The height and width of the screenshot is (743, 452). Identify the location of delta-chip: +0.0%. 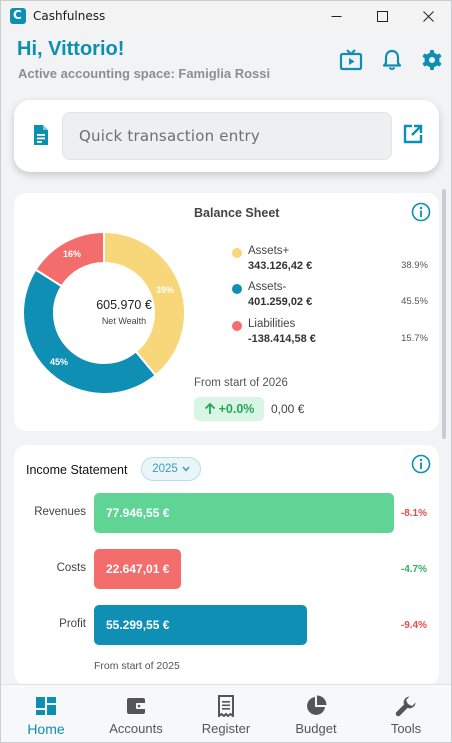
(229, 409).